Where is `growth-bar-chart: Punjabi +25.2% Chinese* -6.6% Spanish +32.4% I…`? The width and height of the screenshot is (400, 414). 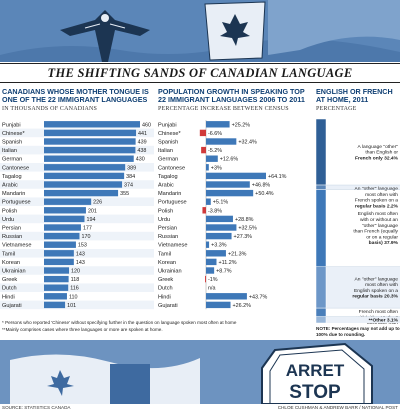 growth-bar-chart: Punjabi +25.2% Chinese* -6.6% Spanish +32.4% I… is located at coordinates (222, 215).